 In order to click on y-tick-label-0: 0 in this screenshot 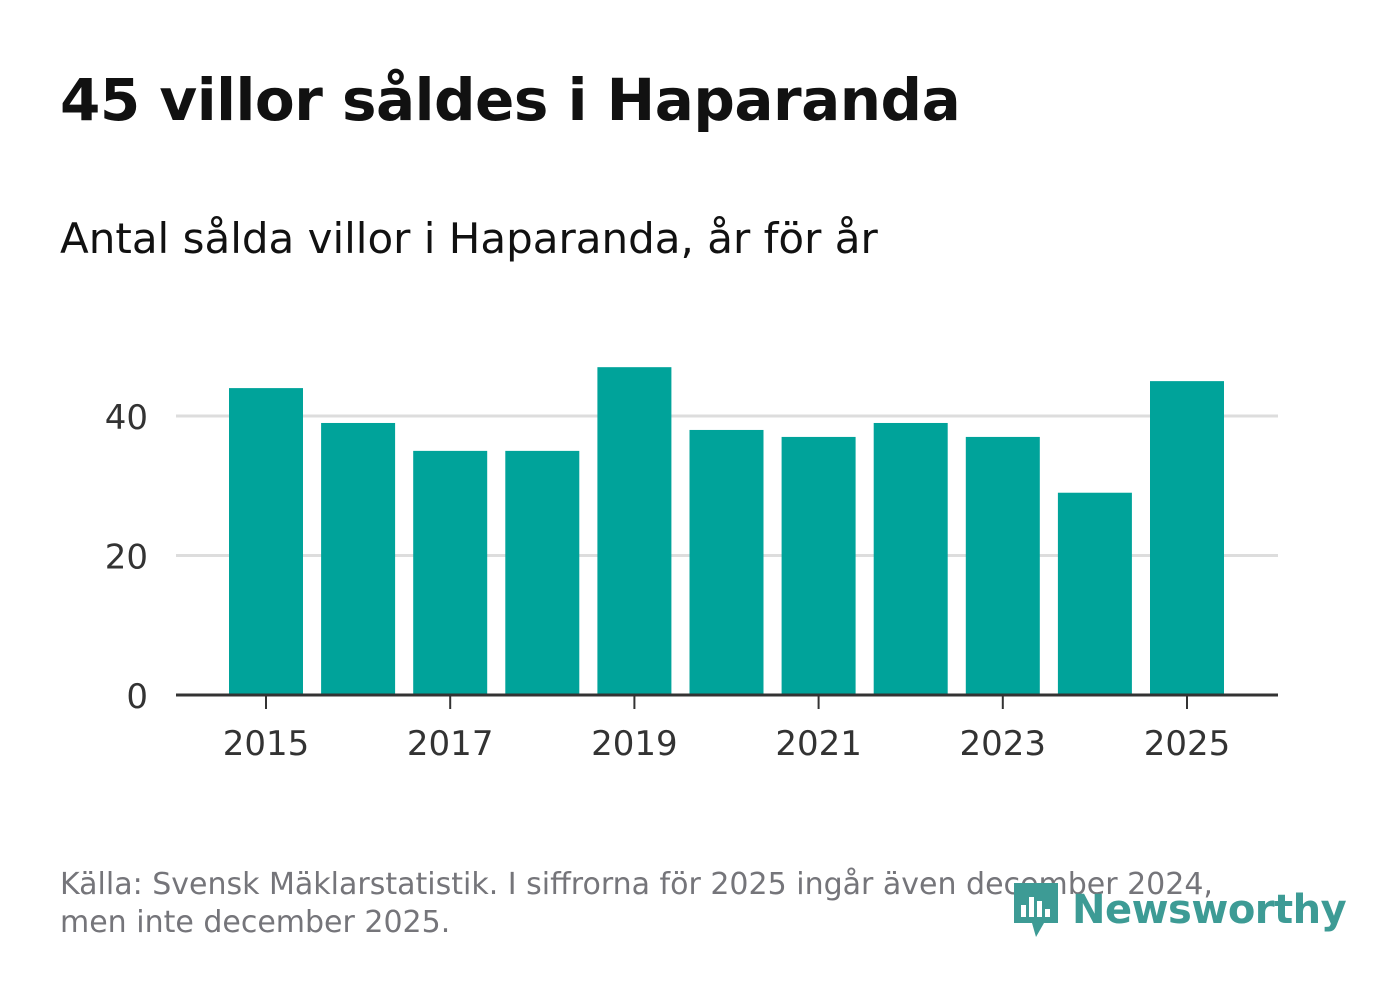, I will do `click(137, 697)`.